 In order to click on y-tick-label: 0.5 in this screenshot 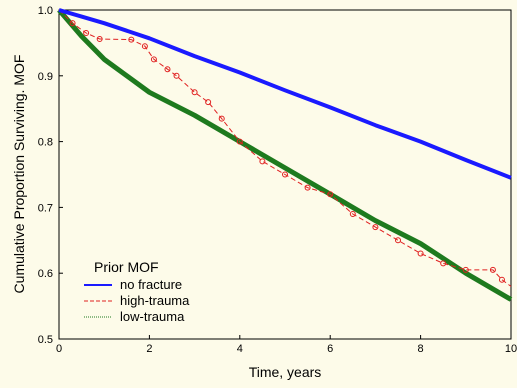, I will do `click(45, 340)`.